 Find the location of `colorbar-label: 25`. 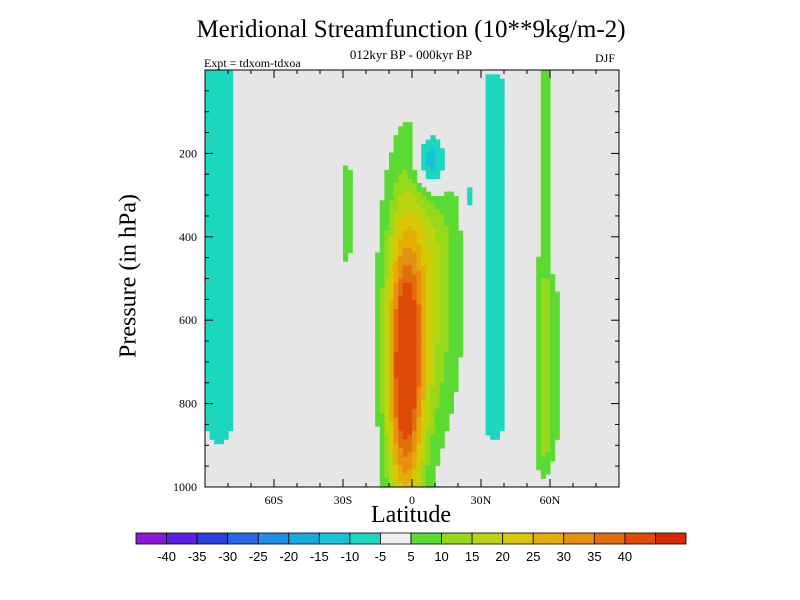

colorbar-label: 25 is located at coordinates (533, 556).